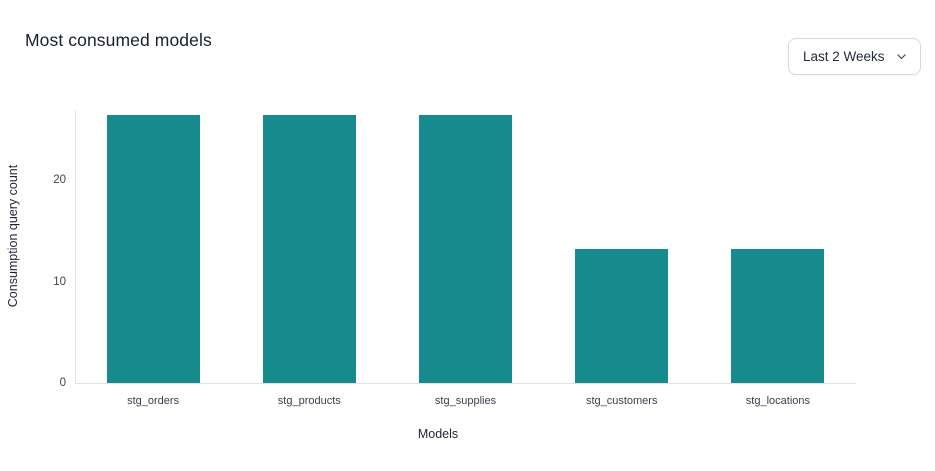  Describe the element at coordinates (465, 401) in the screenshot. I see `x-tick-label: stg_supplies` at that location.